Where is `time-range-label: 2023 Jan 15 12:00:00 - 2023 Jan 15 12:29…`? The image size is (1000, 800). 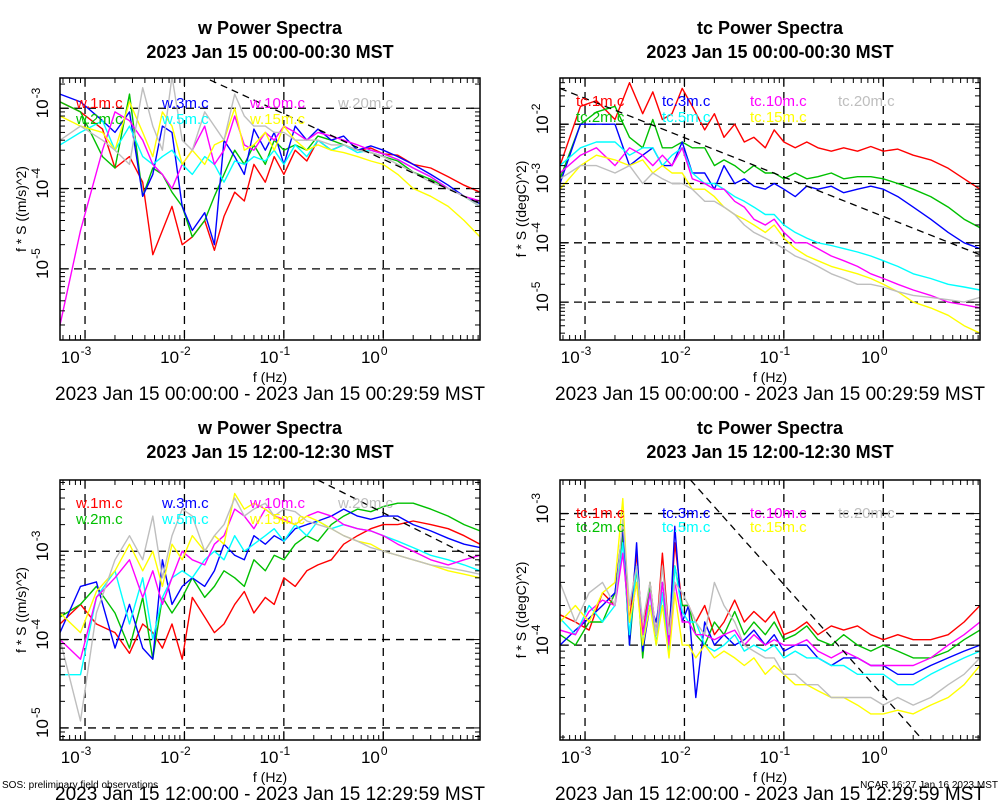 time-range-label: 2023 Jan 15 12:00:00 - 2023 Jan 15 12:29… is located at coordinates (270, 792).